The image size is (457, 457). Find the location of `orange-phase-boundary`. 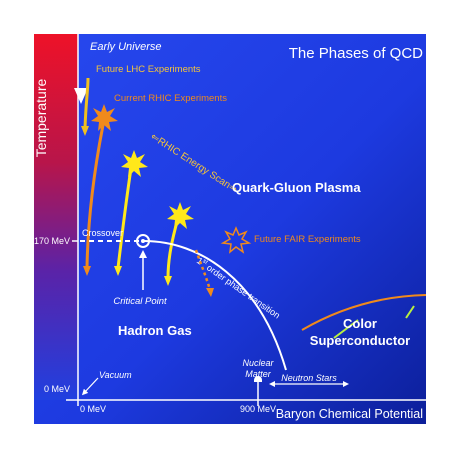

orange-phase-boundary is located at coordinates (364, 312).